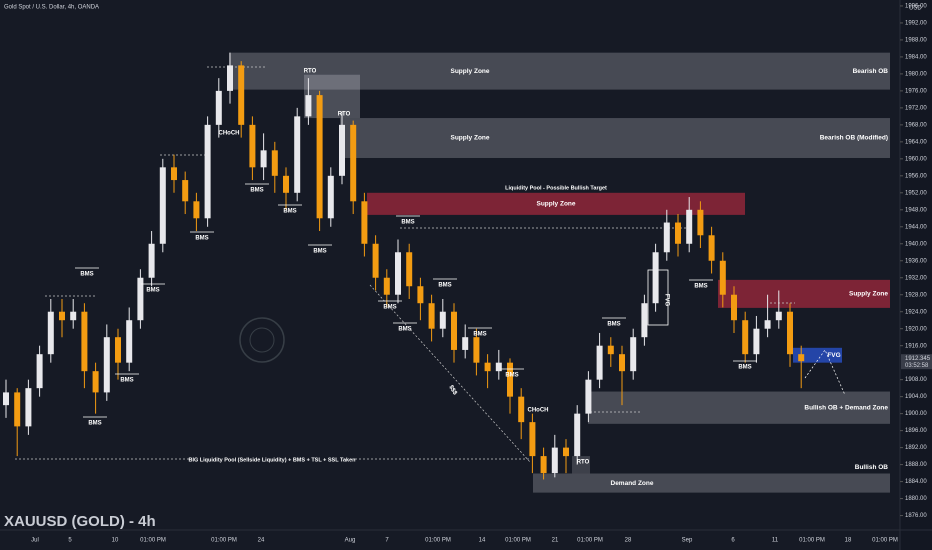  What do you see at coordinates (916, 431) in the screenshot?
I see `y-tick-label: 1896.00` at bounding box center [916, 431].